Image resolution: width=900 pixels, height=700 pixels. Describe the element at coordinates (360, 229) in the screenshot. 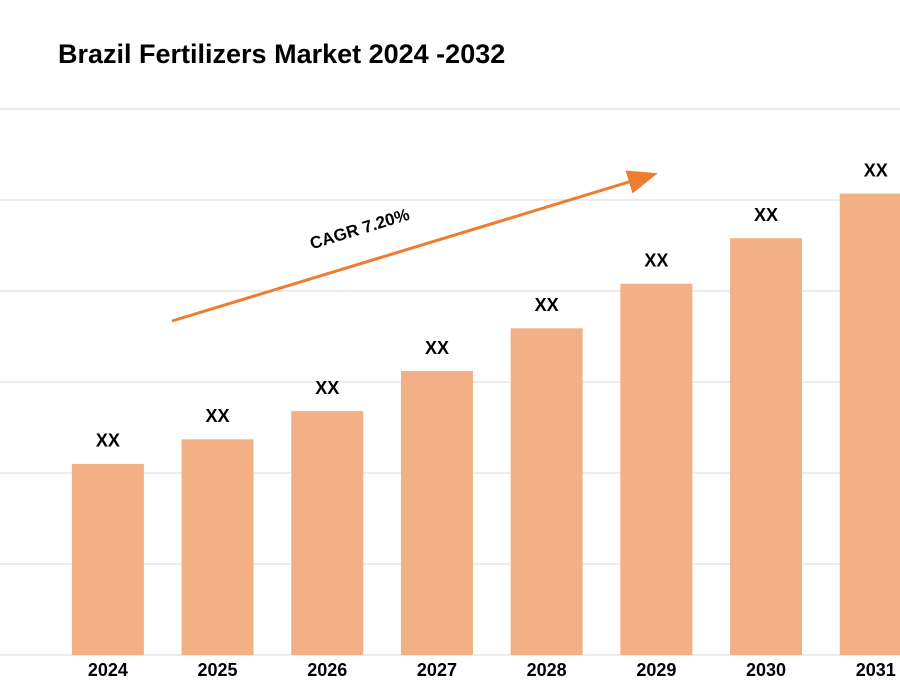

I see `cagr-annotation: CAGR 7.20%` at that location.